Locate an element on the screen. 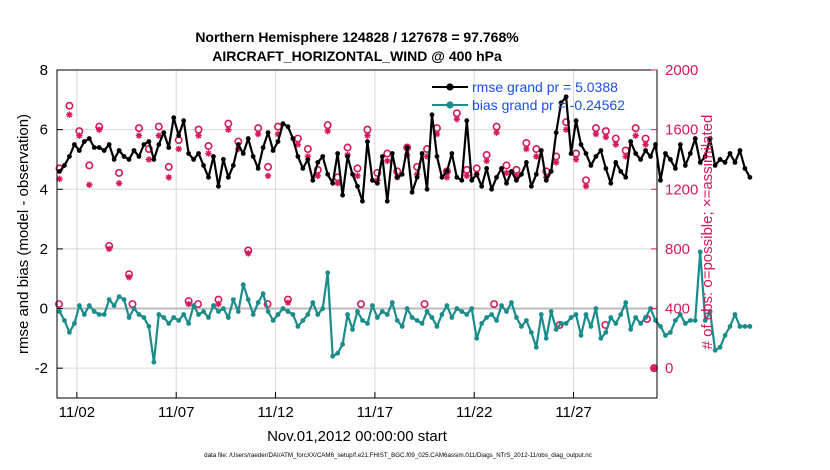 The width and height of the screenshot is (830, 470). y-tick-label-right: 1600 is located at coordinates (681, 130).